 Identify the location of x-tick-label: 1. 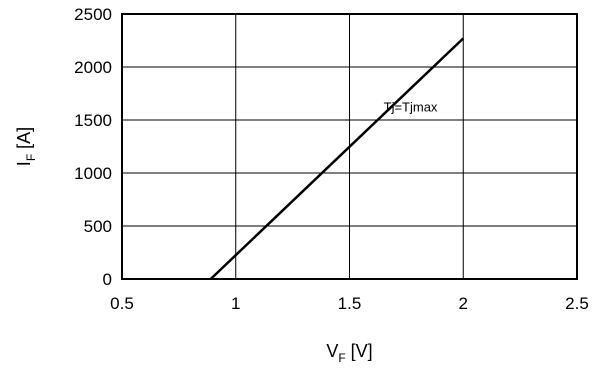
(235, 303).